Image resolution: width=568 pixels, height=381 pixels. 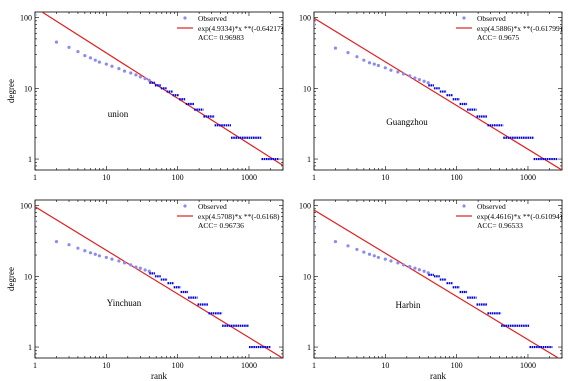 What do you see at coordinates (124, 303) in the screenshot?
I see `subplot-label: Yinchuan` at bounding box center [124, 303].